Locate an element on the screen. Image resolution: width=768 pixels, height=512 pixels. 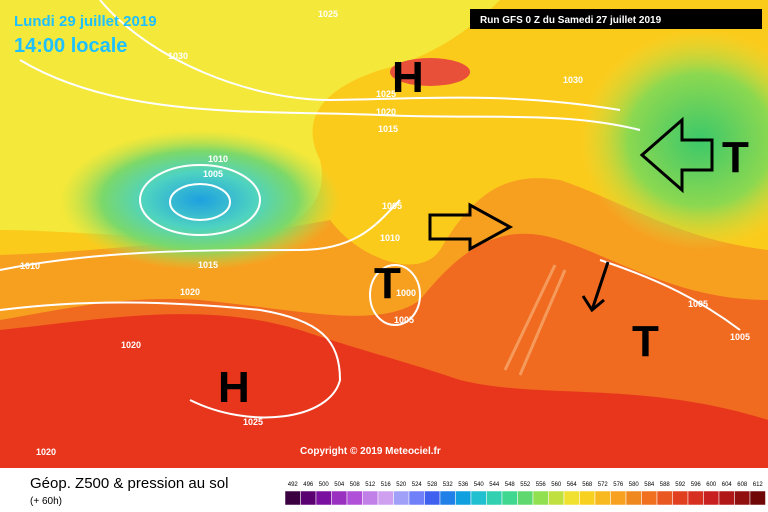
scale-label: 544 is located at coordinates (494, 485).